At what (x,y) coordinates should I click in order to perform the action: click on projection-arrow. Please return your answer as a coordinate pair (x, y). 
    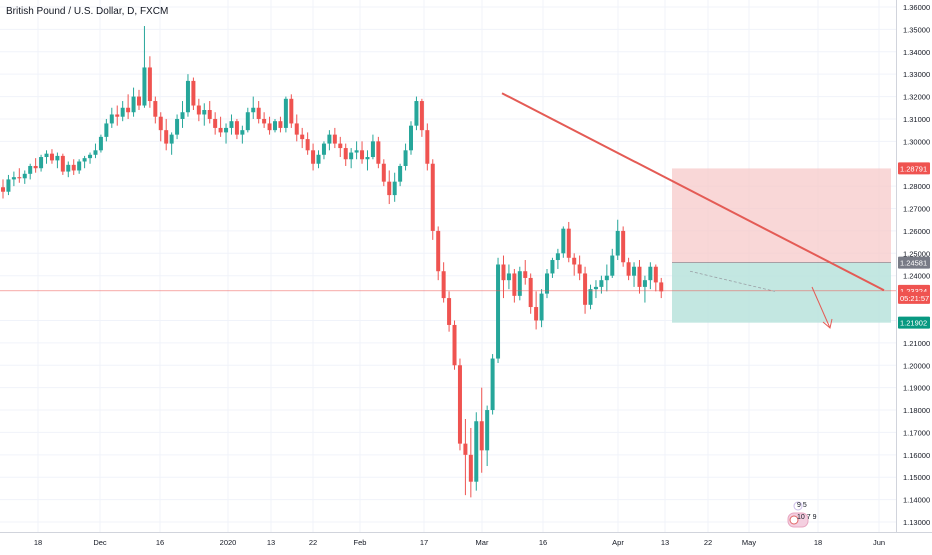
    Looking at the image, I should click on (821, 307).